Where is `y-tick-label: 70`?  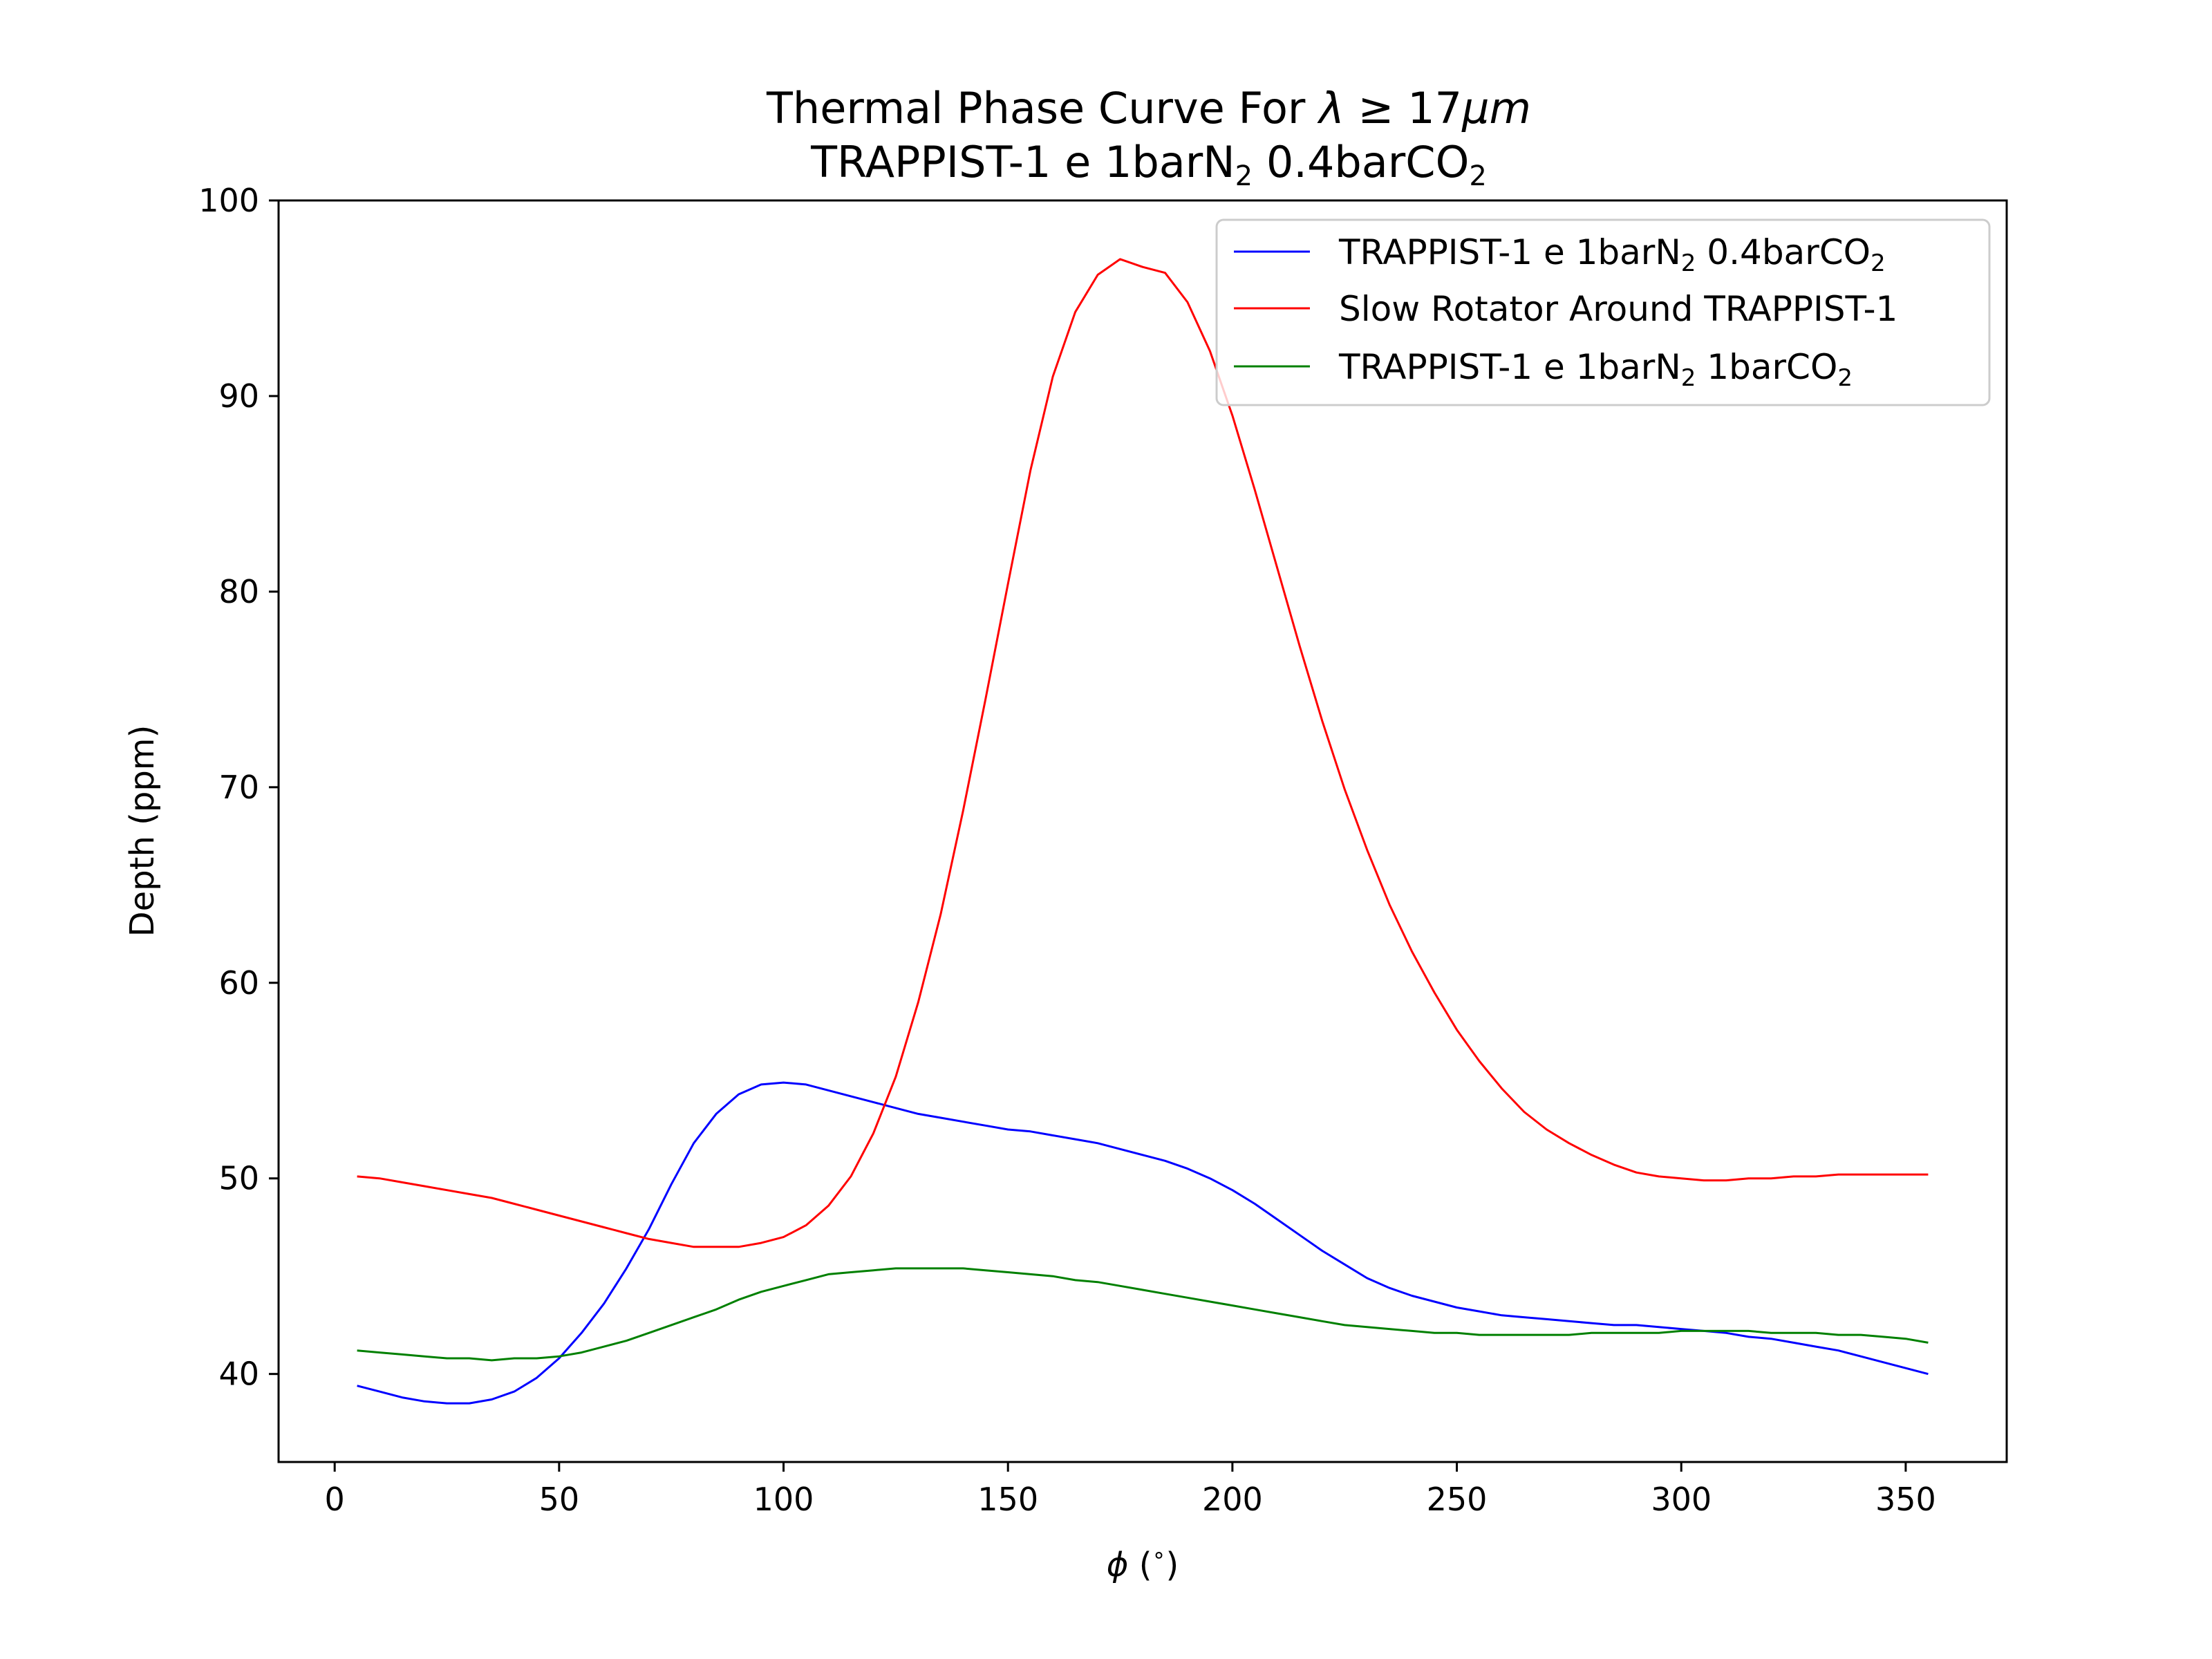 y-tick-label: 70 is located at coordinates (239, 787).